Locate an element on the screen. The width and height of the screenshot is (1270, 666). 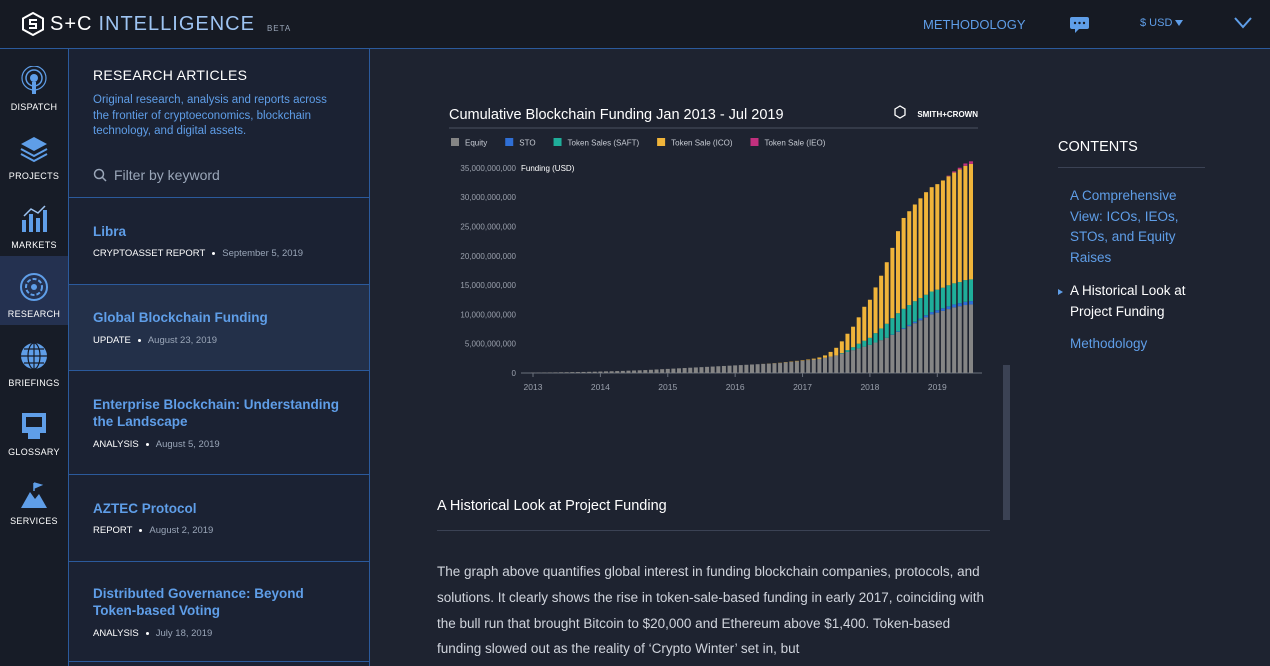
nav-item: RESEARCH is located at coordinates (34, 290).